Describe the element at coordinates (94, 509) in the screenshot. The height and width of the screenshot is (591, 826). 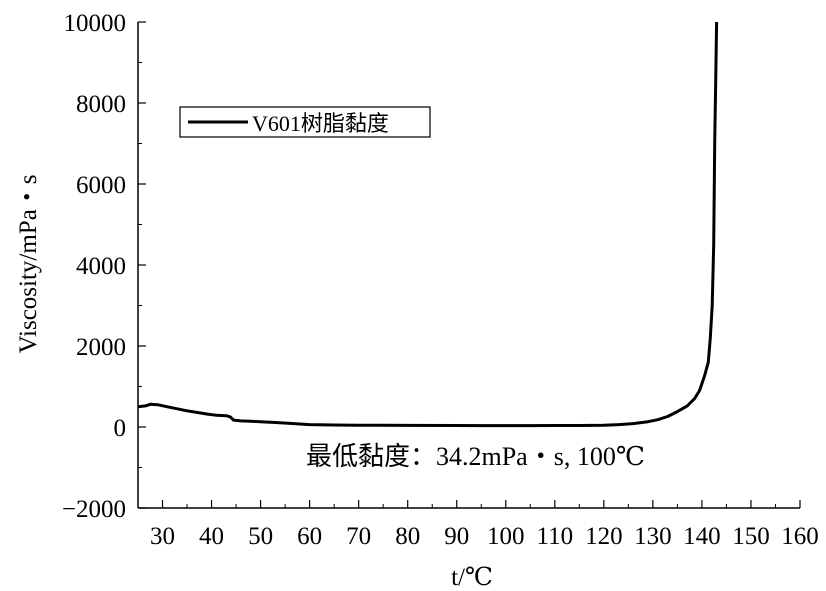
I see `y-tick-label: −2000` at that location.